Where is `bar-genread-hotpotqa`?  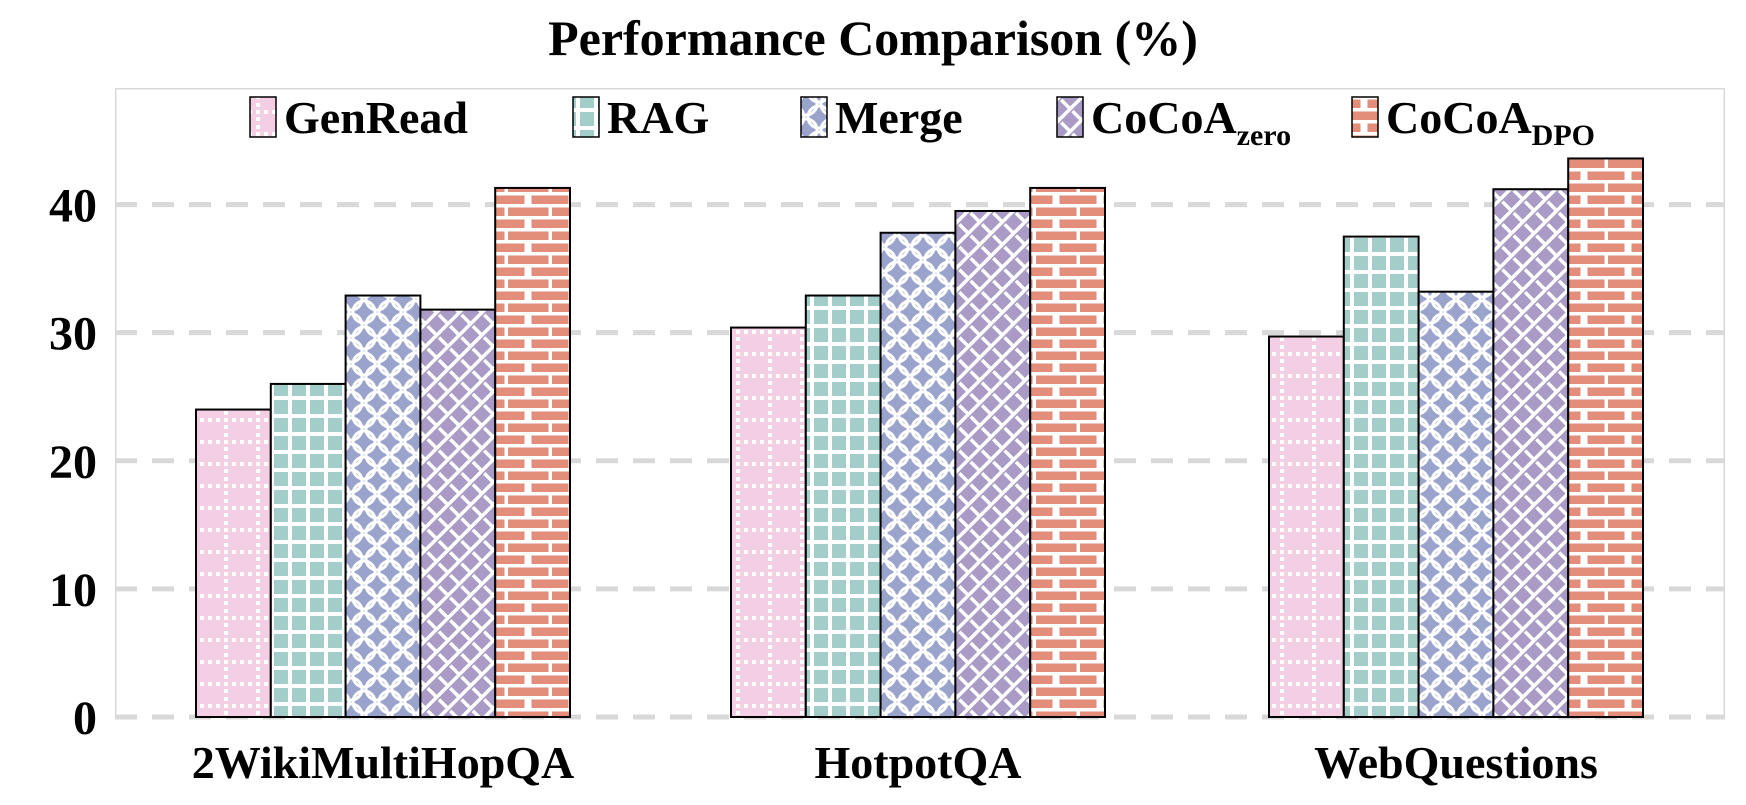 bar-genread-hotpotqa is located at coordinates (768, 522).